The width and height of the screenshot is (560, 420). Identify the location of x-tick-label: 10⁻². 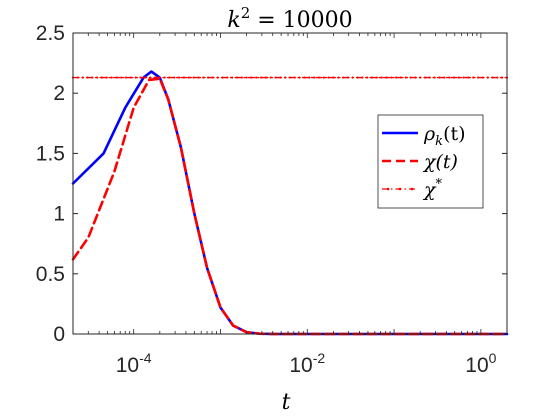
(307, 363).